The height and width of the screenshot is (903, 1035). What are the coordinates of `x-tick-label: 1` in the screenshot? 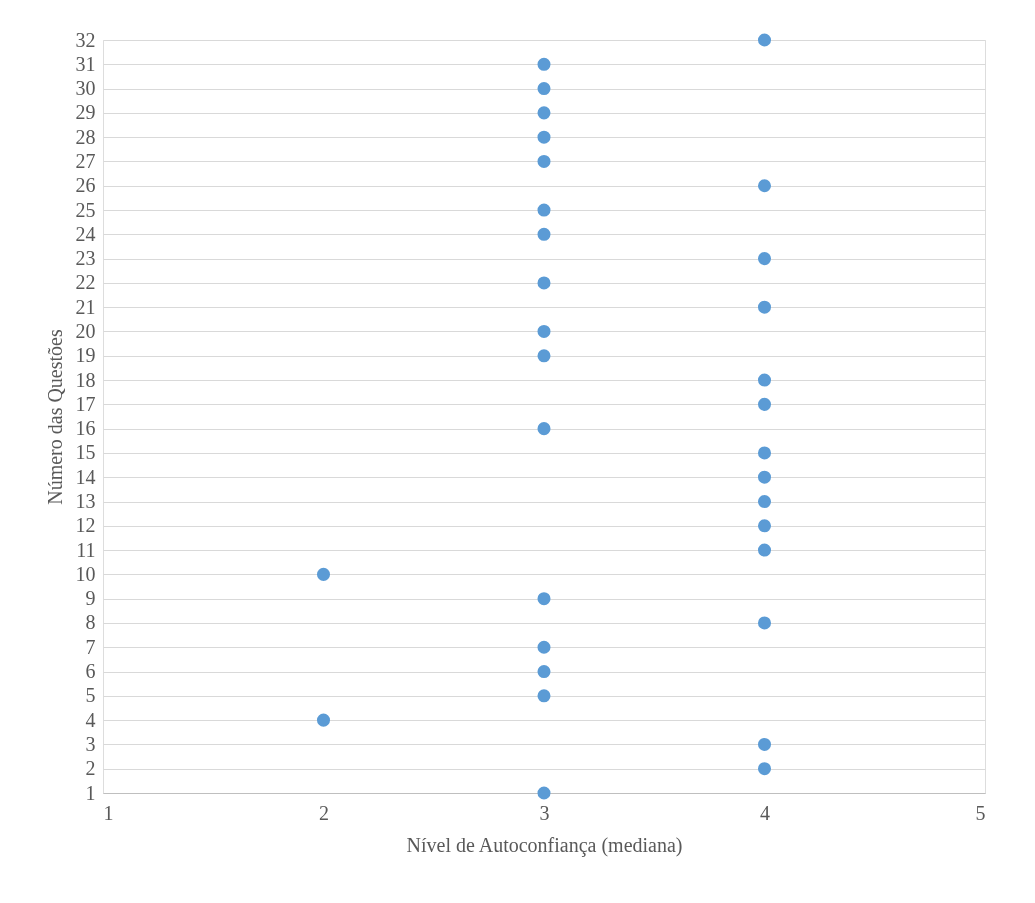 It's located at (108, 812).